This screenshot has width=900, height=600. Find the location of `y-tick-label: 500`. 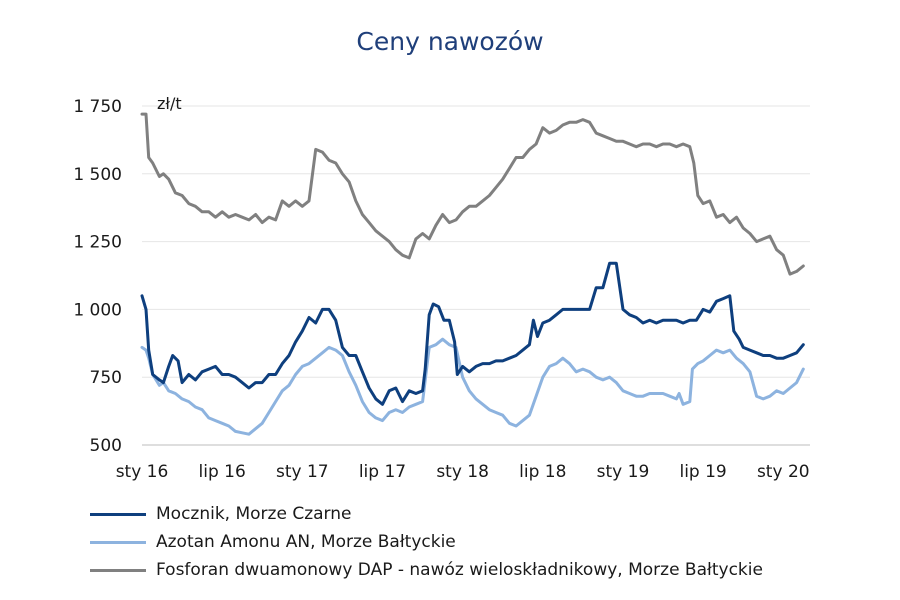

y-tick-label: 500 is located at coordinates (106, 446).